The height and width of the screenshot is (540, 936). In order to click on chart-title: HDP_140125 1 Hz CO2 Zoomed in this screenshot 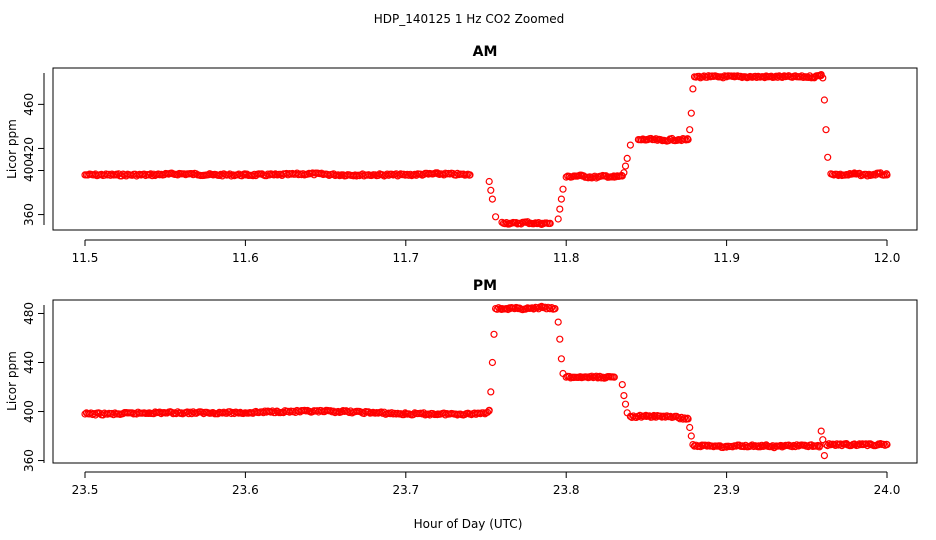, I will do `click(469, 19)`.